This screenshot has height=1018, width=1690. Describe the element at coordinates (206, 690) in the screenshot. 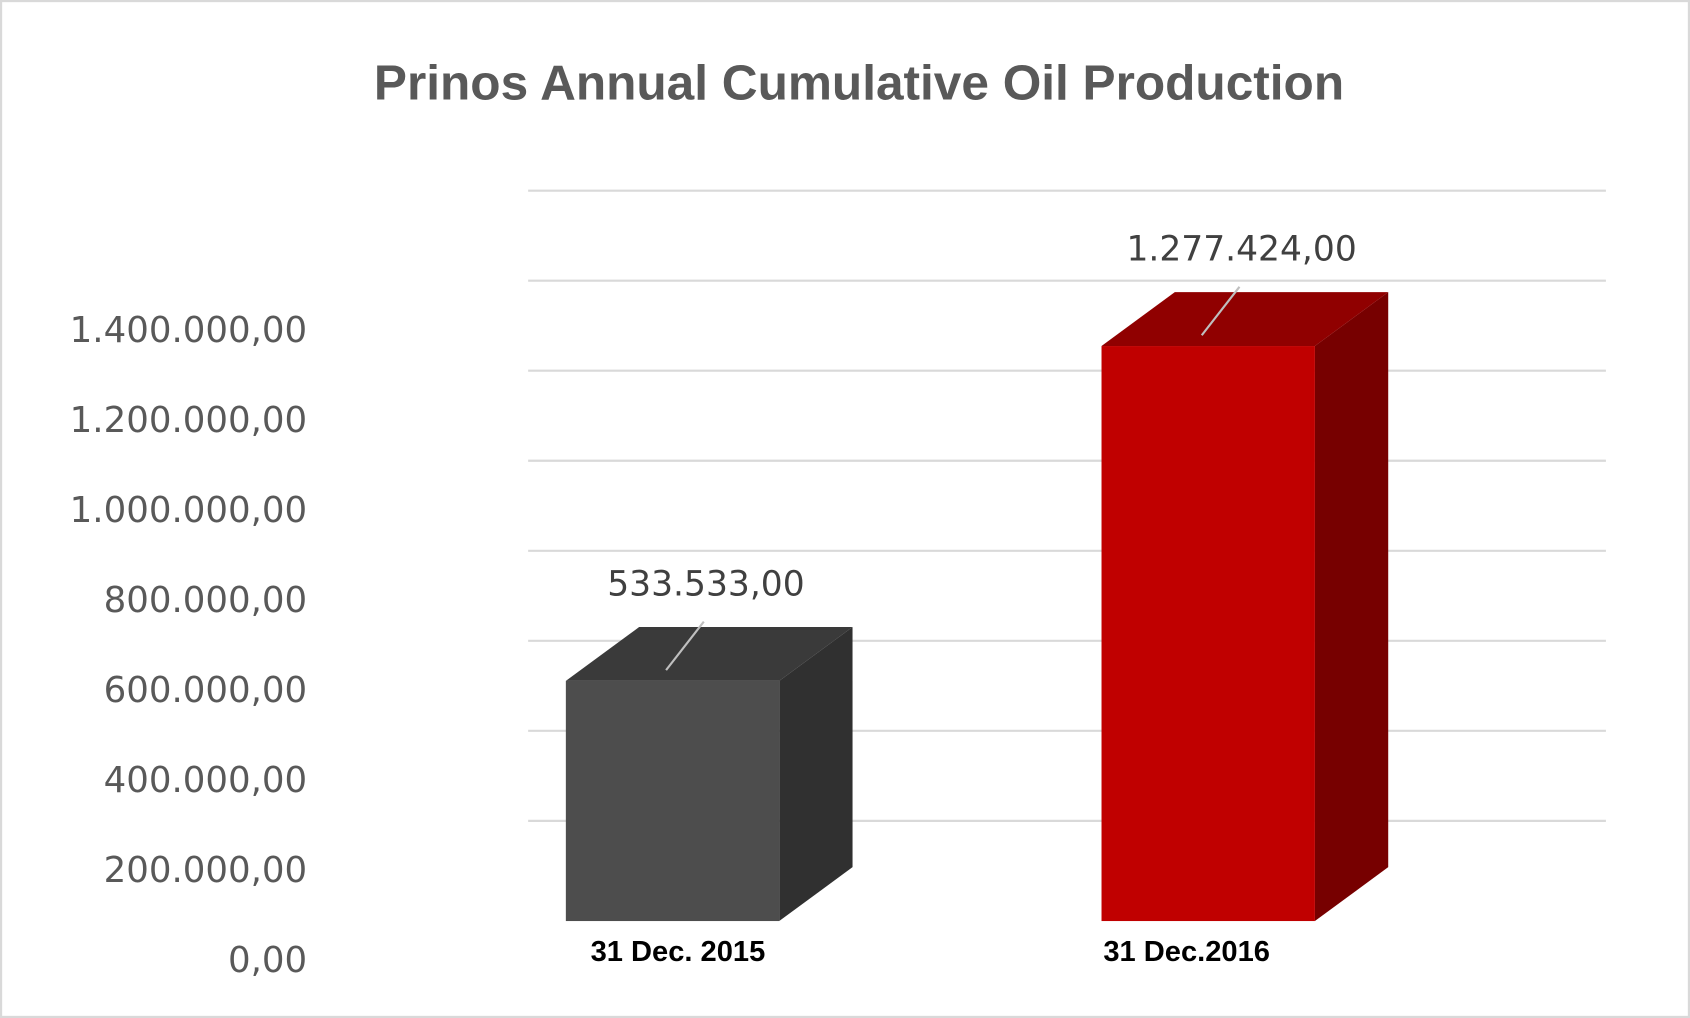

I see `y-tick-label: 600.000,00` at that location.